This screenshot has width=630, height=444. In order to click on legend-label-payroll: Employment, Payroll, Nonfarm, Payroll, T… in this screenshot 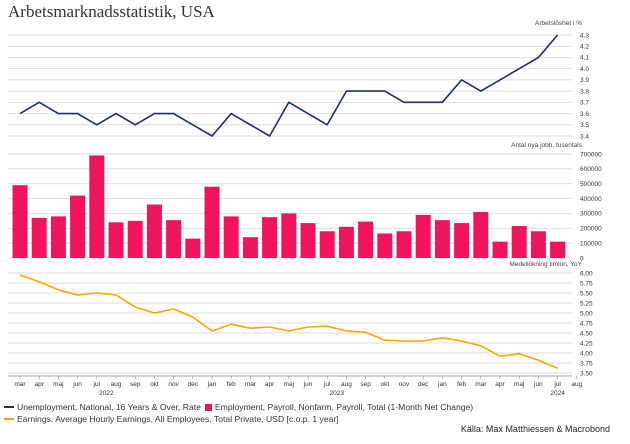, I will do `click(344, 407)`.